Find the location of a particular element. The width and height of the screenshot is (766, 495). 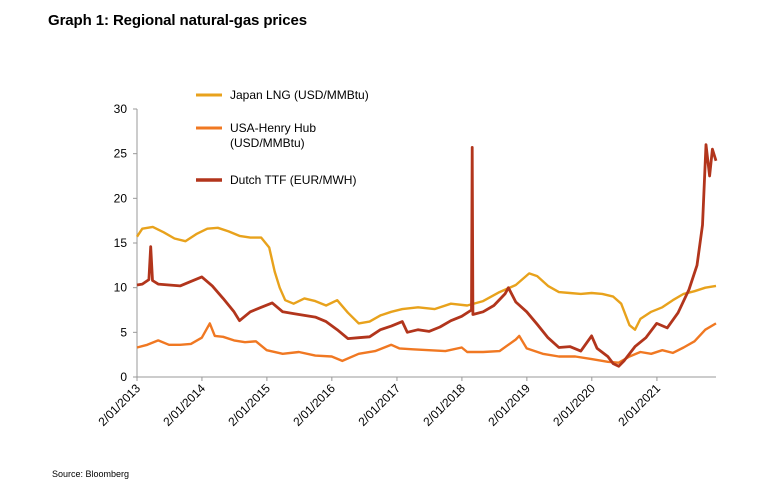

x-tick-label: 2/01/2017 is located at coordinates (379, 405).